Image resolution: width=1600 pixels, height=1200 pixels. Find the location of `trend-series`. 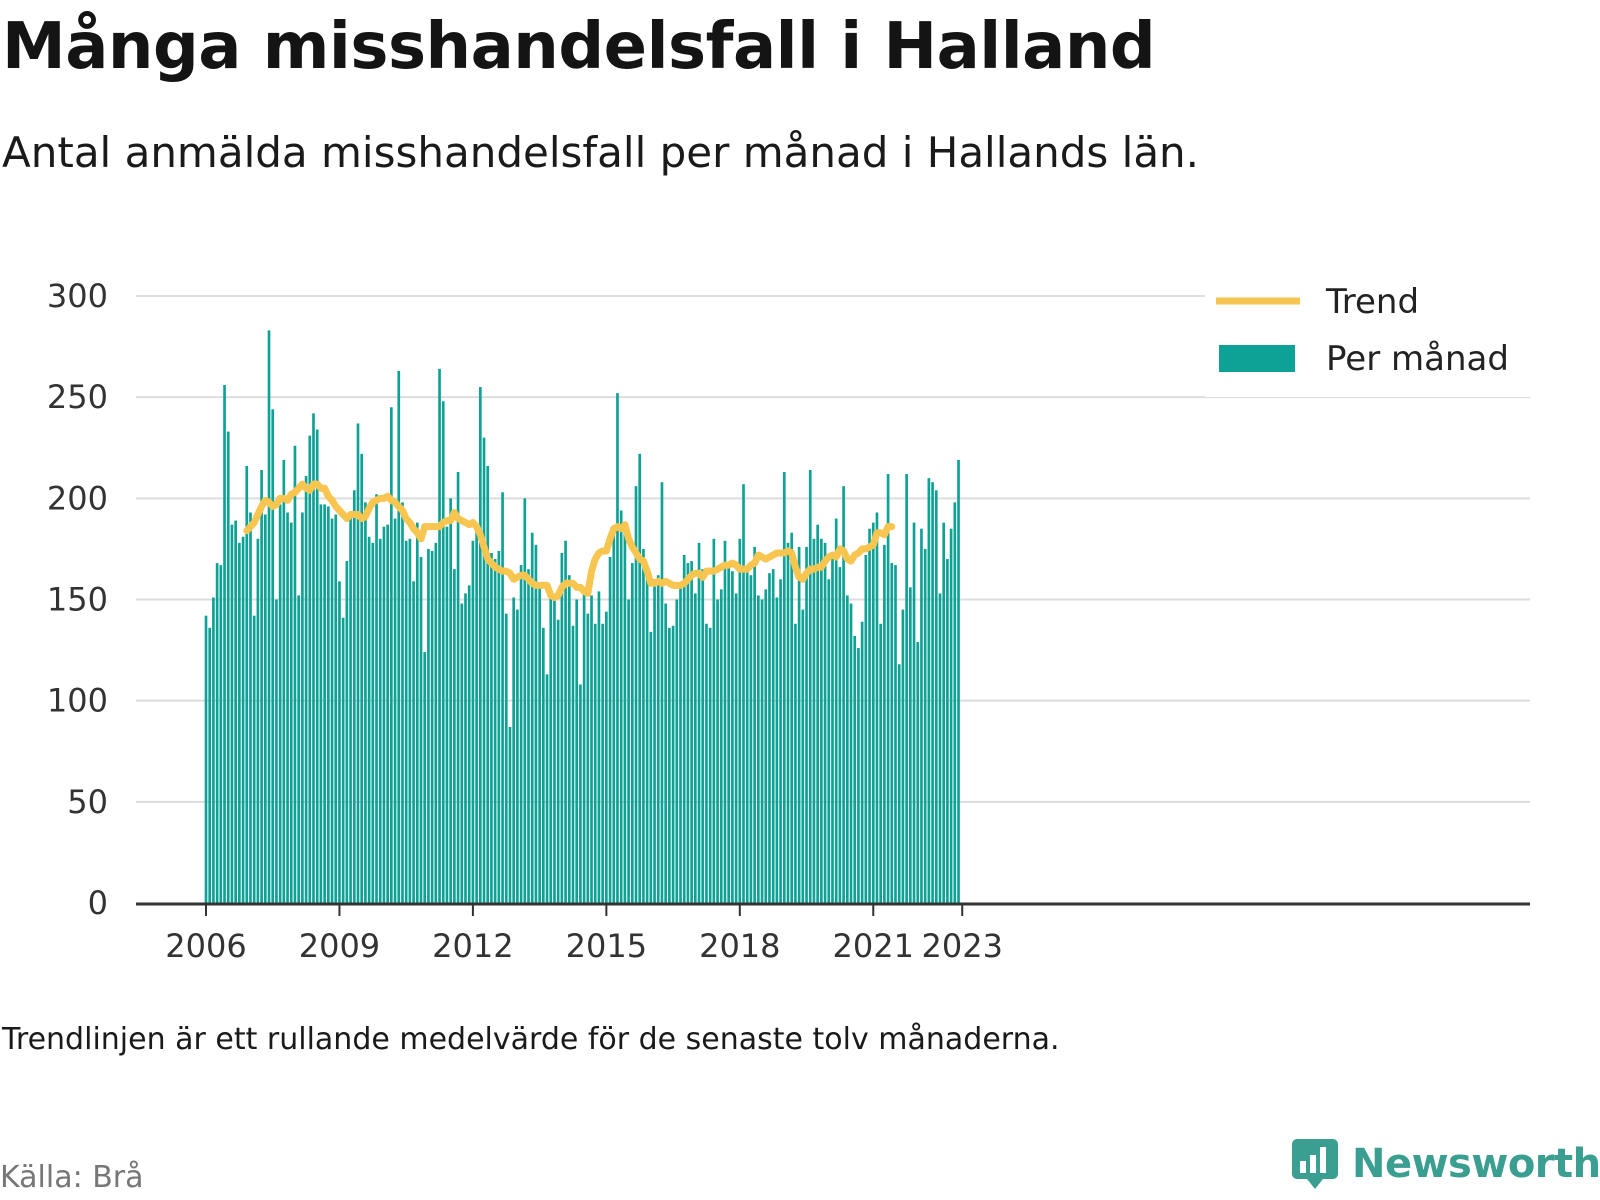

trend-series is located at coordinates (569, 540).